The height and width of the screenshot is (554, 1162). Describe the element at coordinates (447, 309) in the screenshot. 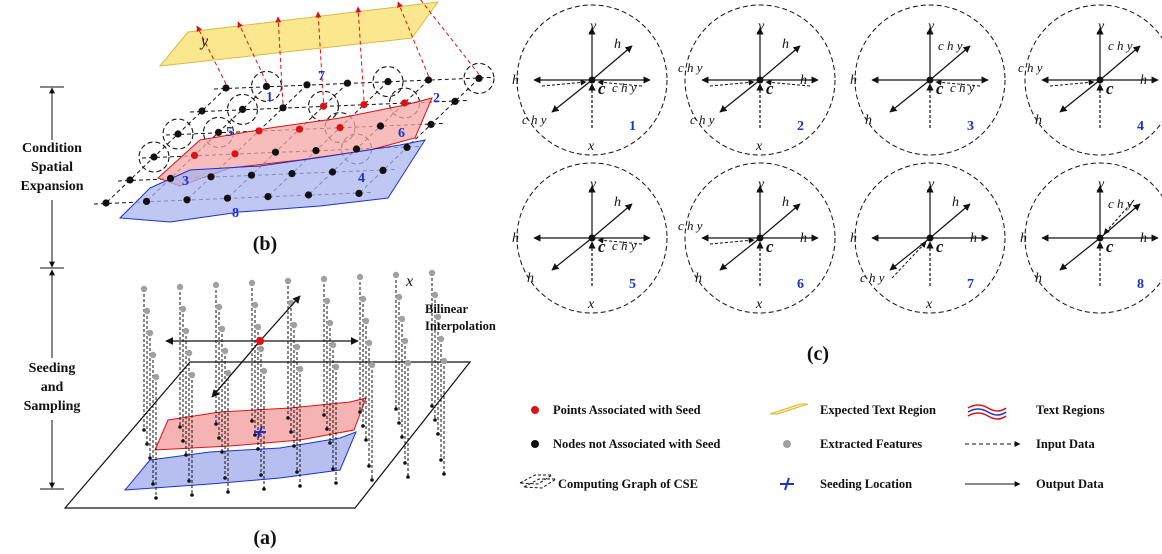

I see `bilinear-label-1: Bilinear` at that location.